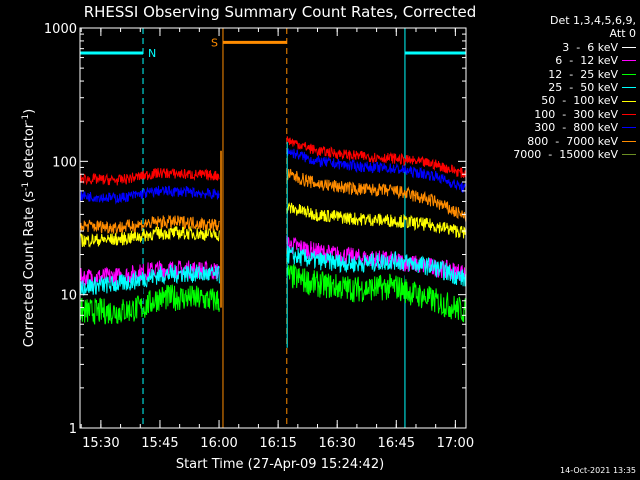 The height and width of the screenshot is (480, 640). Describe the element at coordinates (583, 87) in the screenshot. I see `legend-entry-label: 25 - 50 keV` at that location.